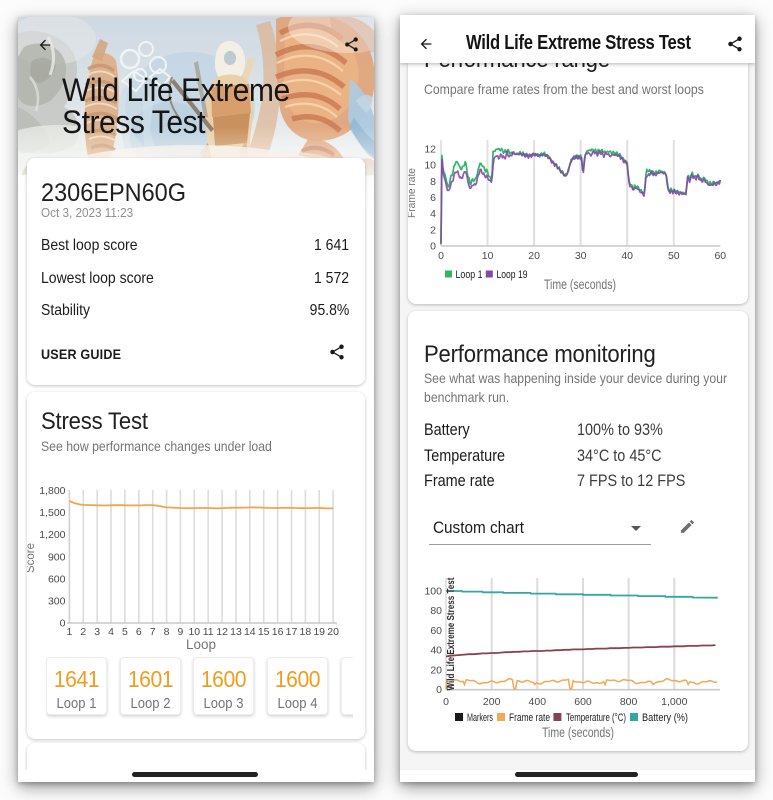 Image resolution: width=773 pixels, height=800 pixels. What do you see at coordinates (201, 644) in the screenshot?
I see `svg-text: Loop` at bounding box center [201, 644].